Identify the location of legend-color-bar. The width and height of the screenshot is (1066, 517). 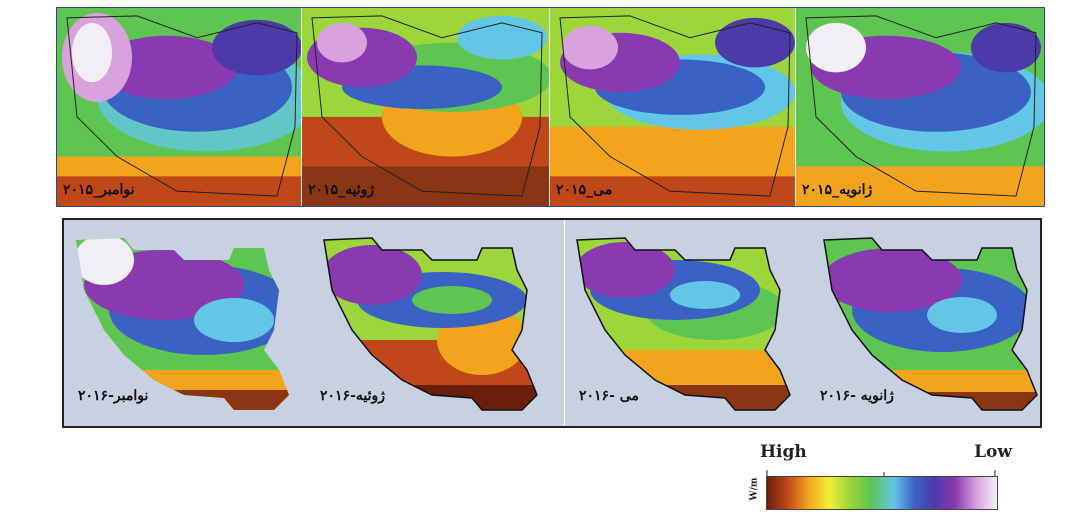
(882, 493).